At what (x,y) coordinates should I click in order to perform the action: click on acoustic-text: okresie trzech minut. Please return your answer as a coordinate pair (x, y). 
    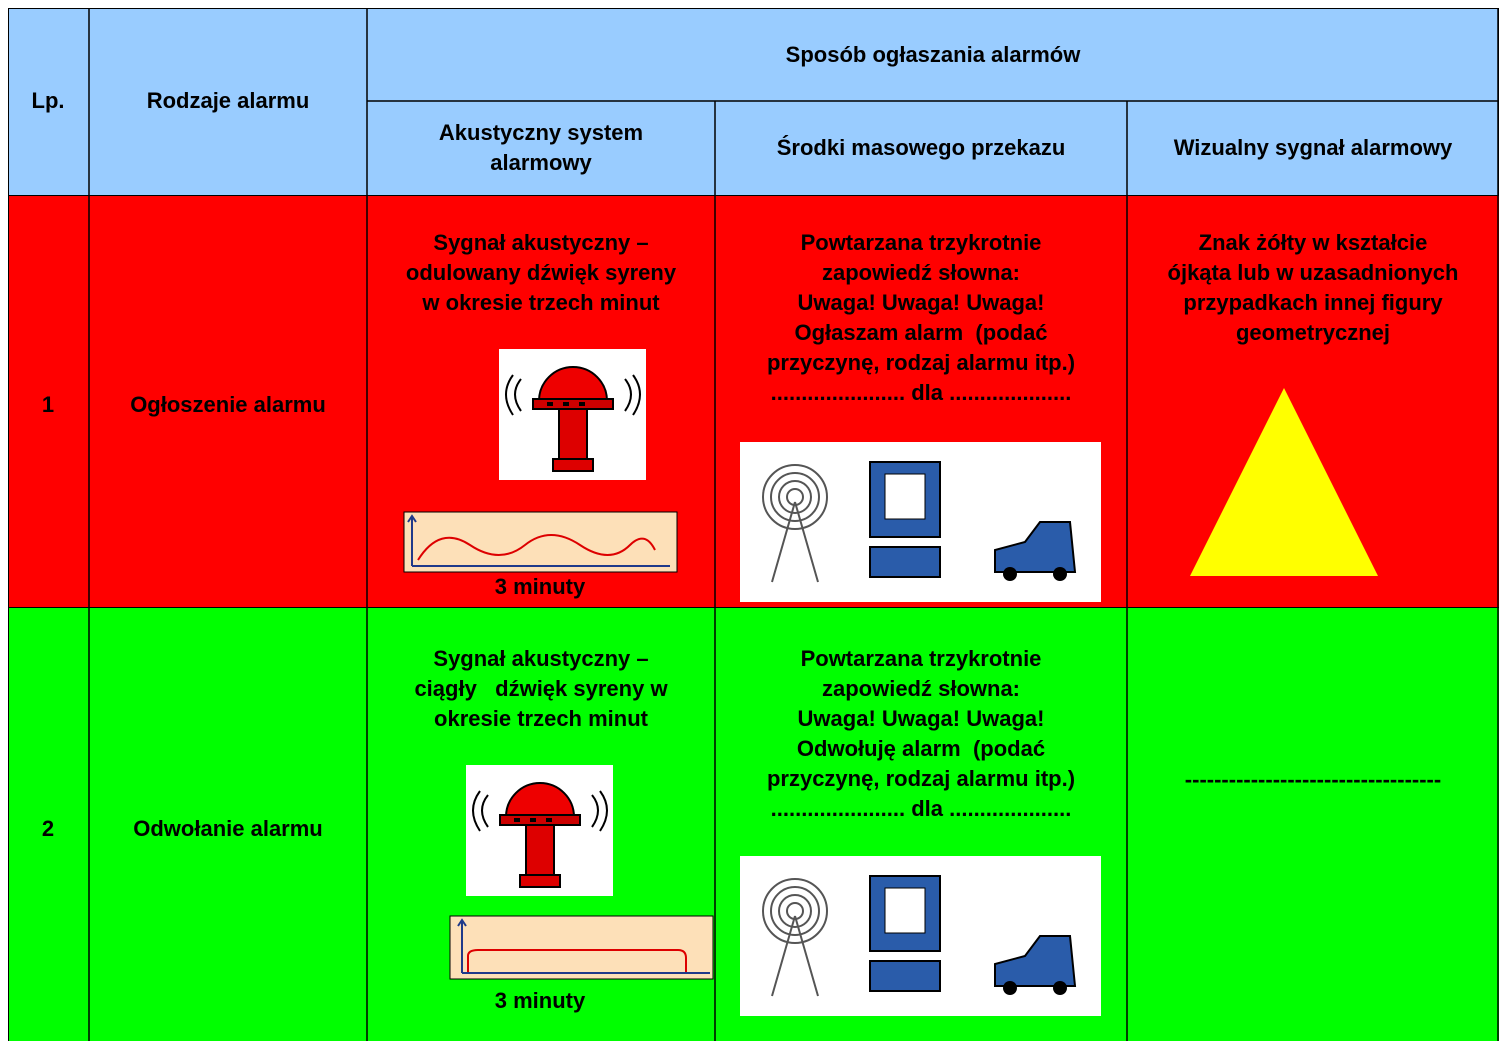
    Looking at the image, I should click on (541, 718).